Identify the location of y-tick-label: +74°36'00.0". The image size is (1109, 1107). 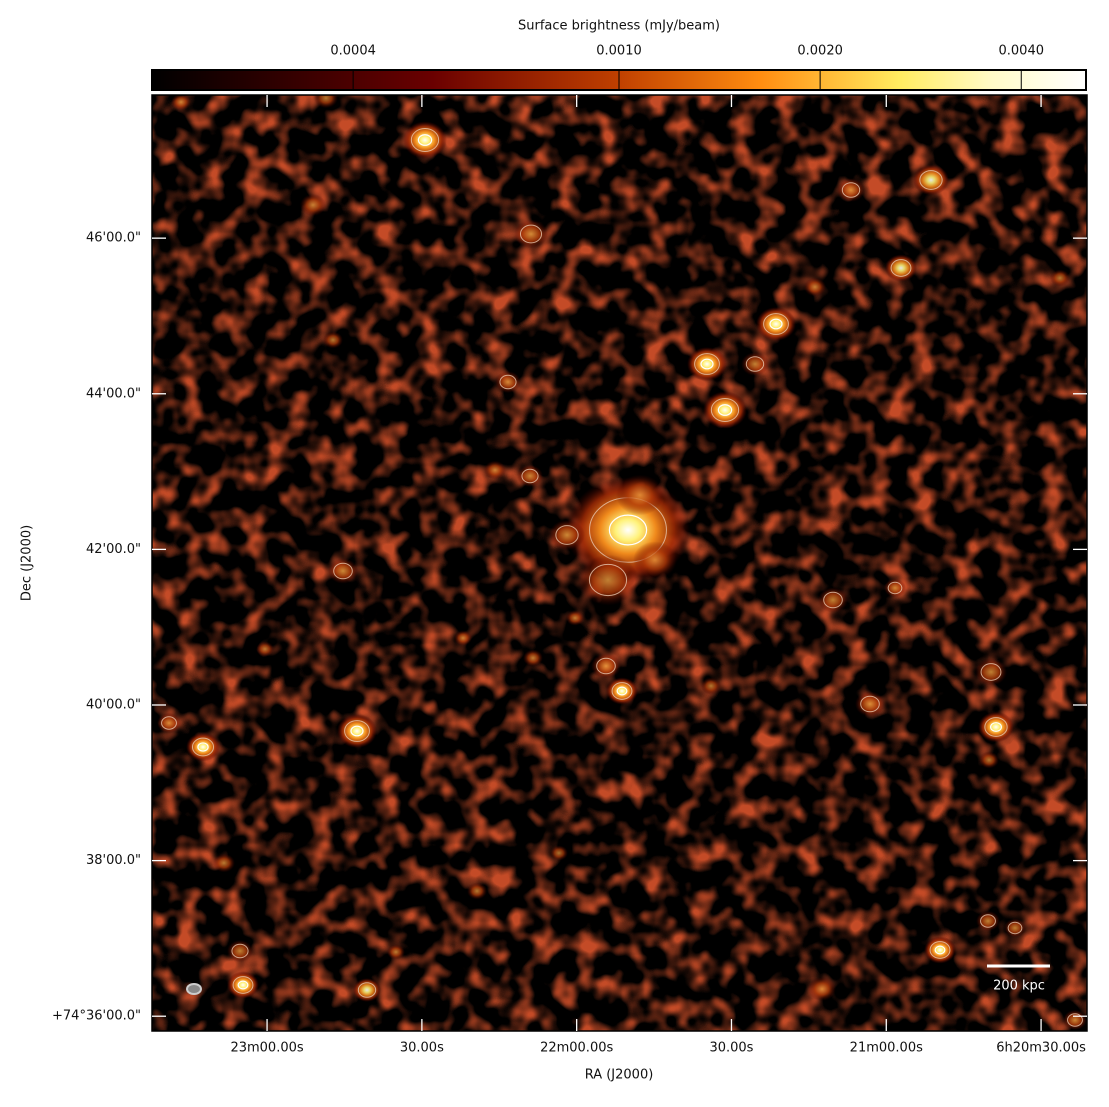
(96, 1016).